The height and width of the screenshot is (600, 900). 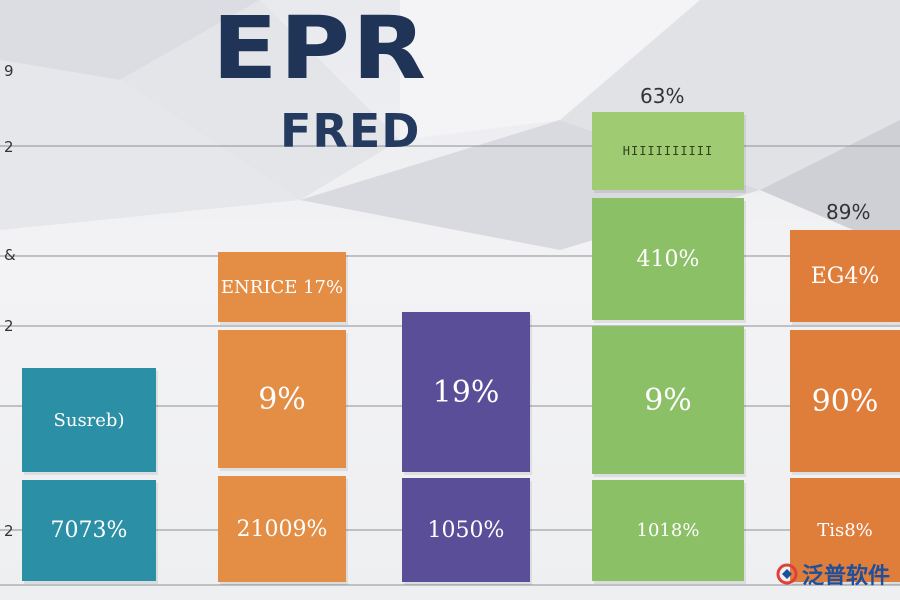 I want to click on y-tick-label: 9, so click(x=9, y=71).